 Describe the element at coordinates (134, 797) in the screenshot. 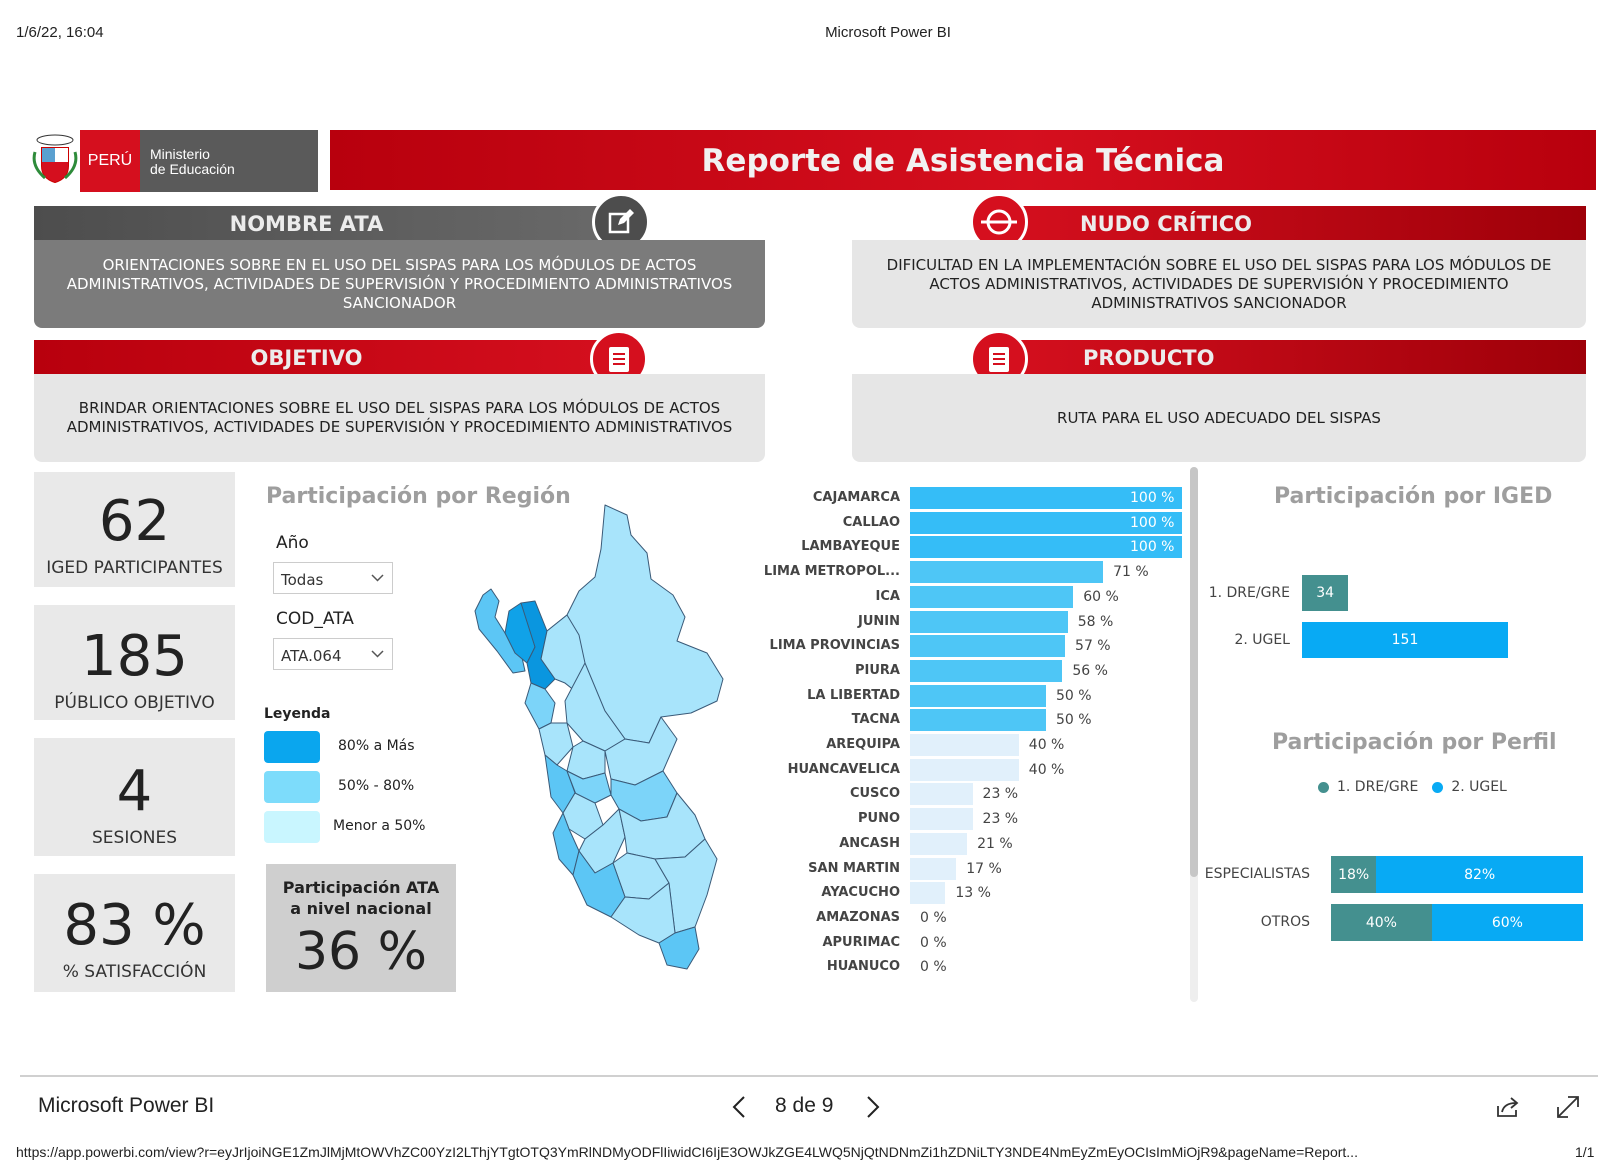

I see `kpi-sesiones: 4 SESIONES` at that location.